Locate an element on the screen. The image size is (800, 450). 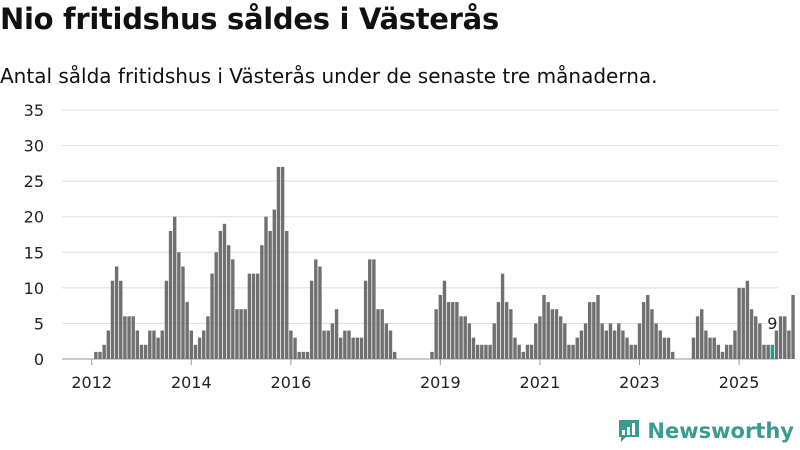
data-label: 9 is located at coordinates (772, 323).